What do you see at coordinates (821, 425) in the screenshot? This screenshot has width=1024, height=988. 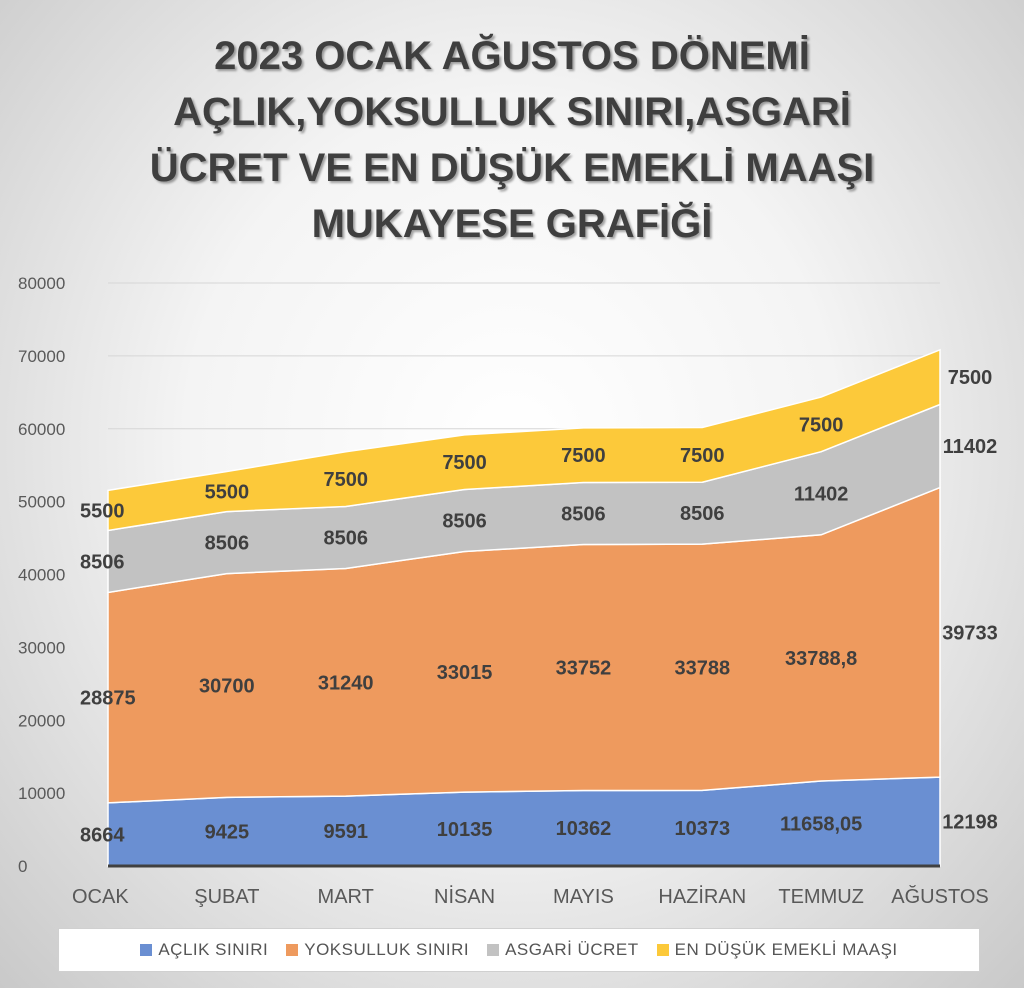 I see `data-label-en-dusuk-emekli-maasi-6: 7500` at bounding box center [821, 425].